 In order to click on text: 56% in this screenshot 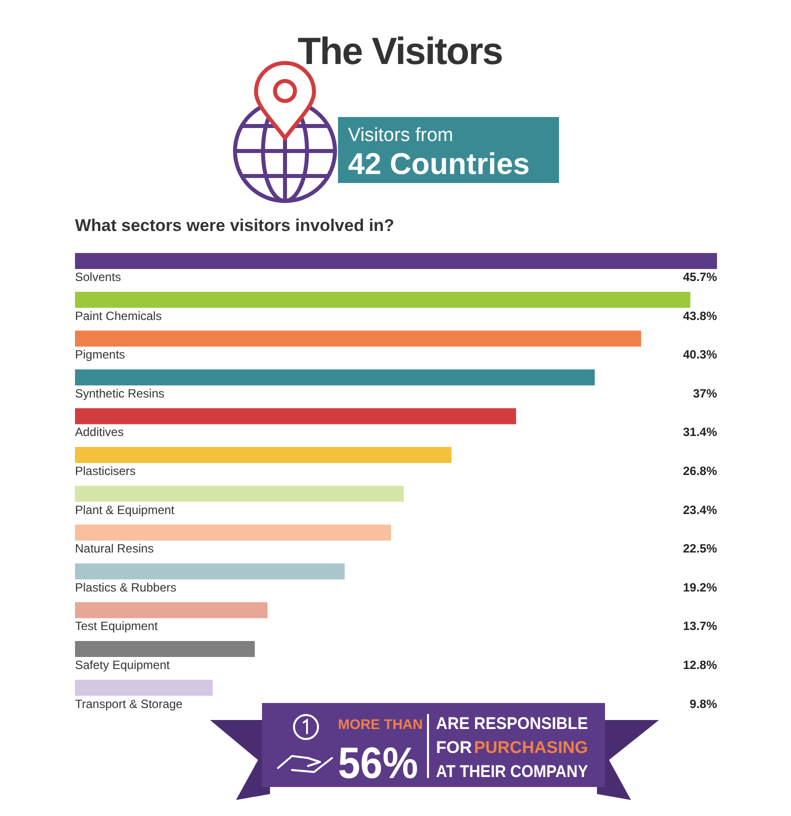, I will do `click(382, 763)`.